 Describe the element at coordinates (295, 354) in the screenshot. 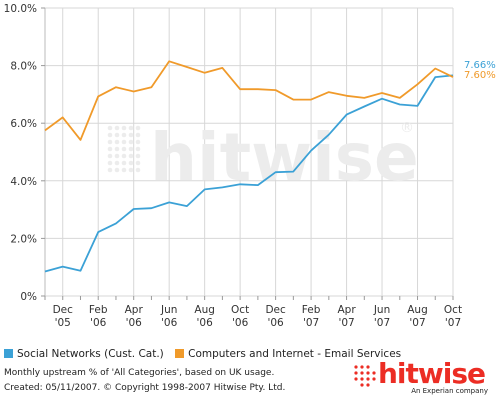

I see `legend-label: Computers and Internet - Email Services` at that location.